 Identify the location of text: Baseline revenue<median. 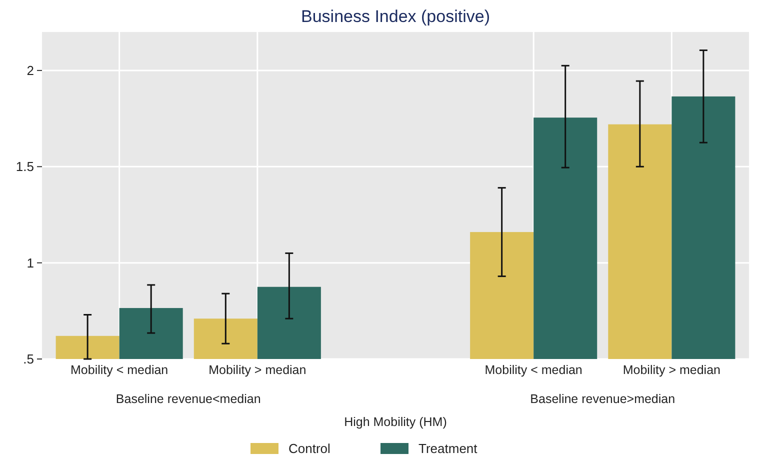
(188, 399).